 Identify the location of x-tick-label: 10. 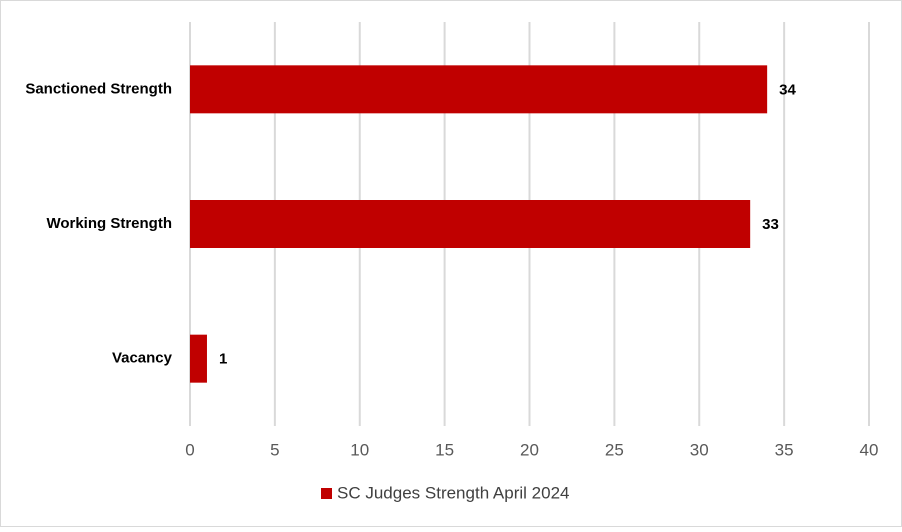
(359, 449).